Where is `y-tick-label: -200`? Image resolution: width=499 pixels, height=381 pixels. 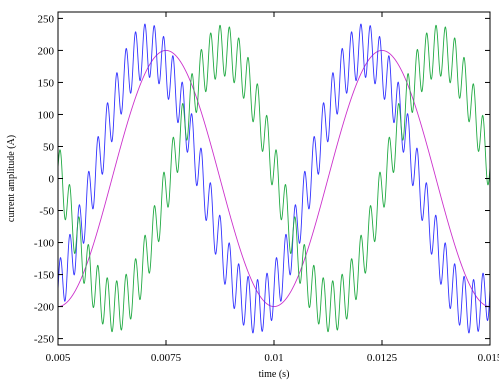 y-tick-label: -200 is located at coordinates (44, 308).